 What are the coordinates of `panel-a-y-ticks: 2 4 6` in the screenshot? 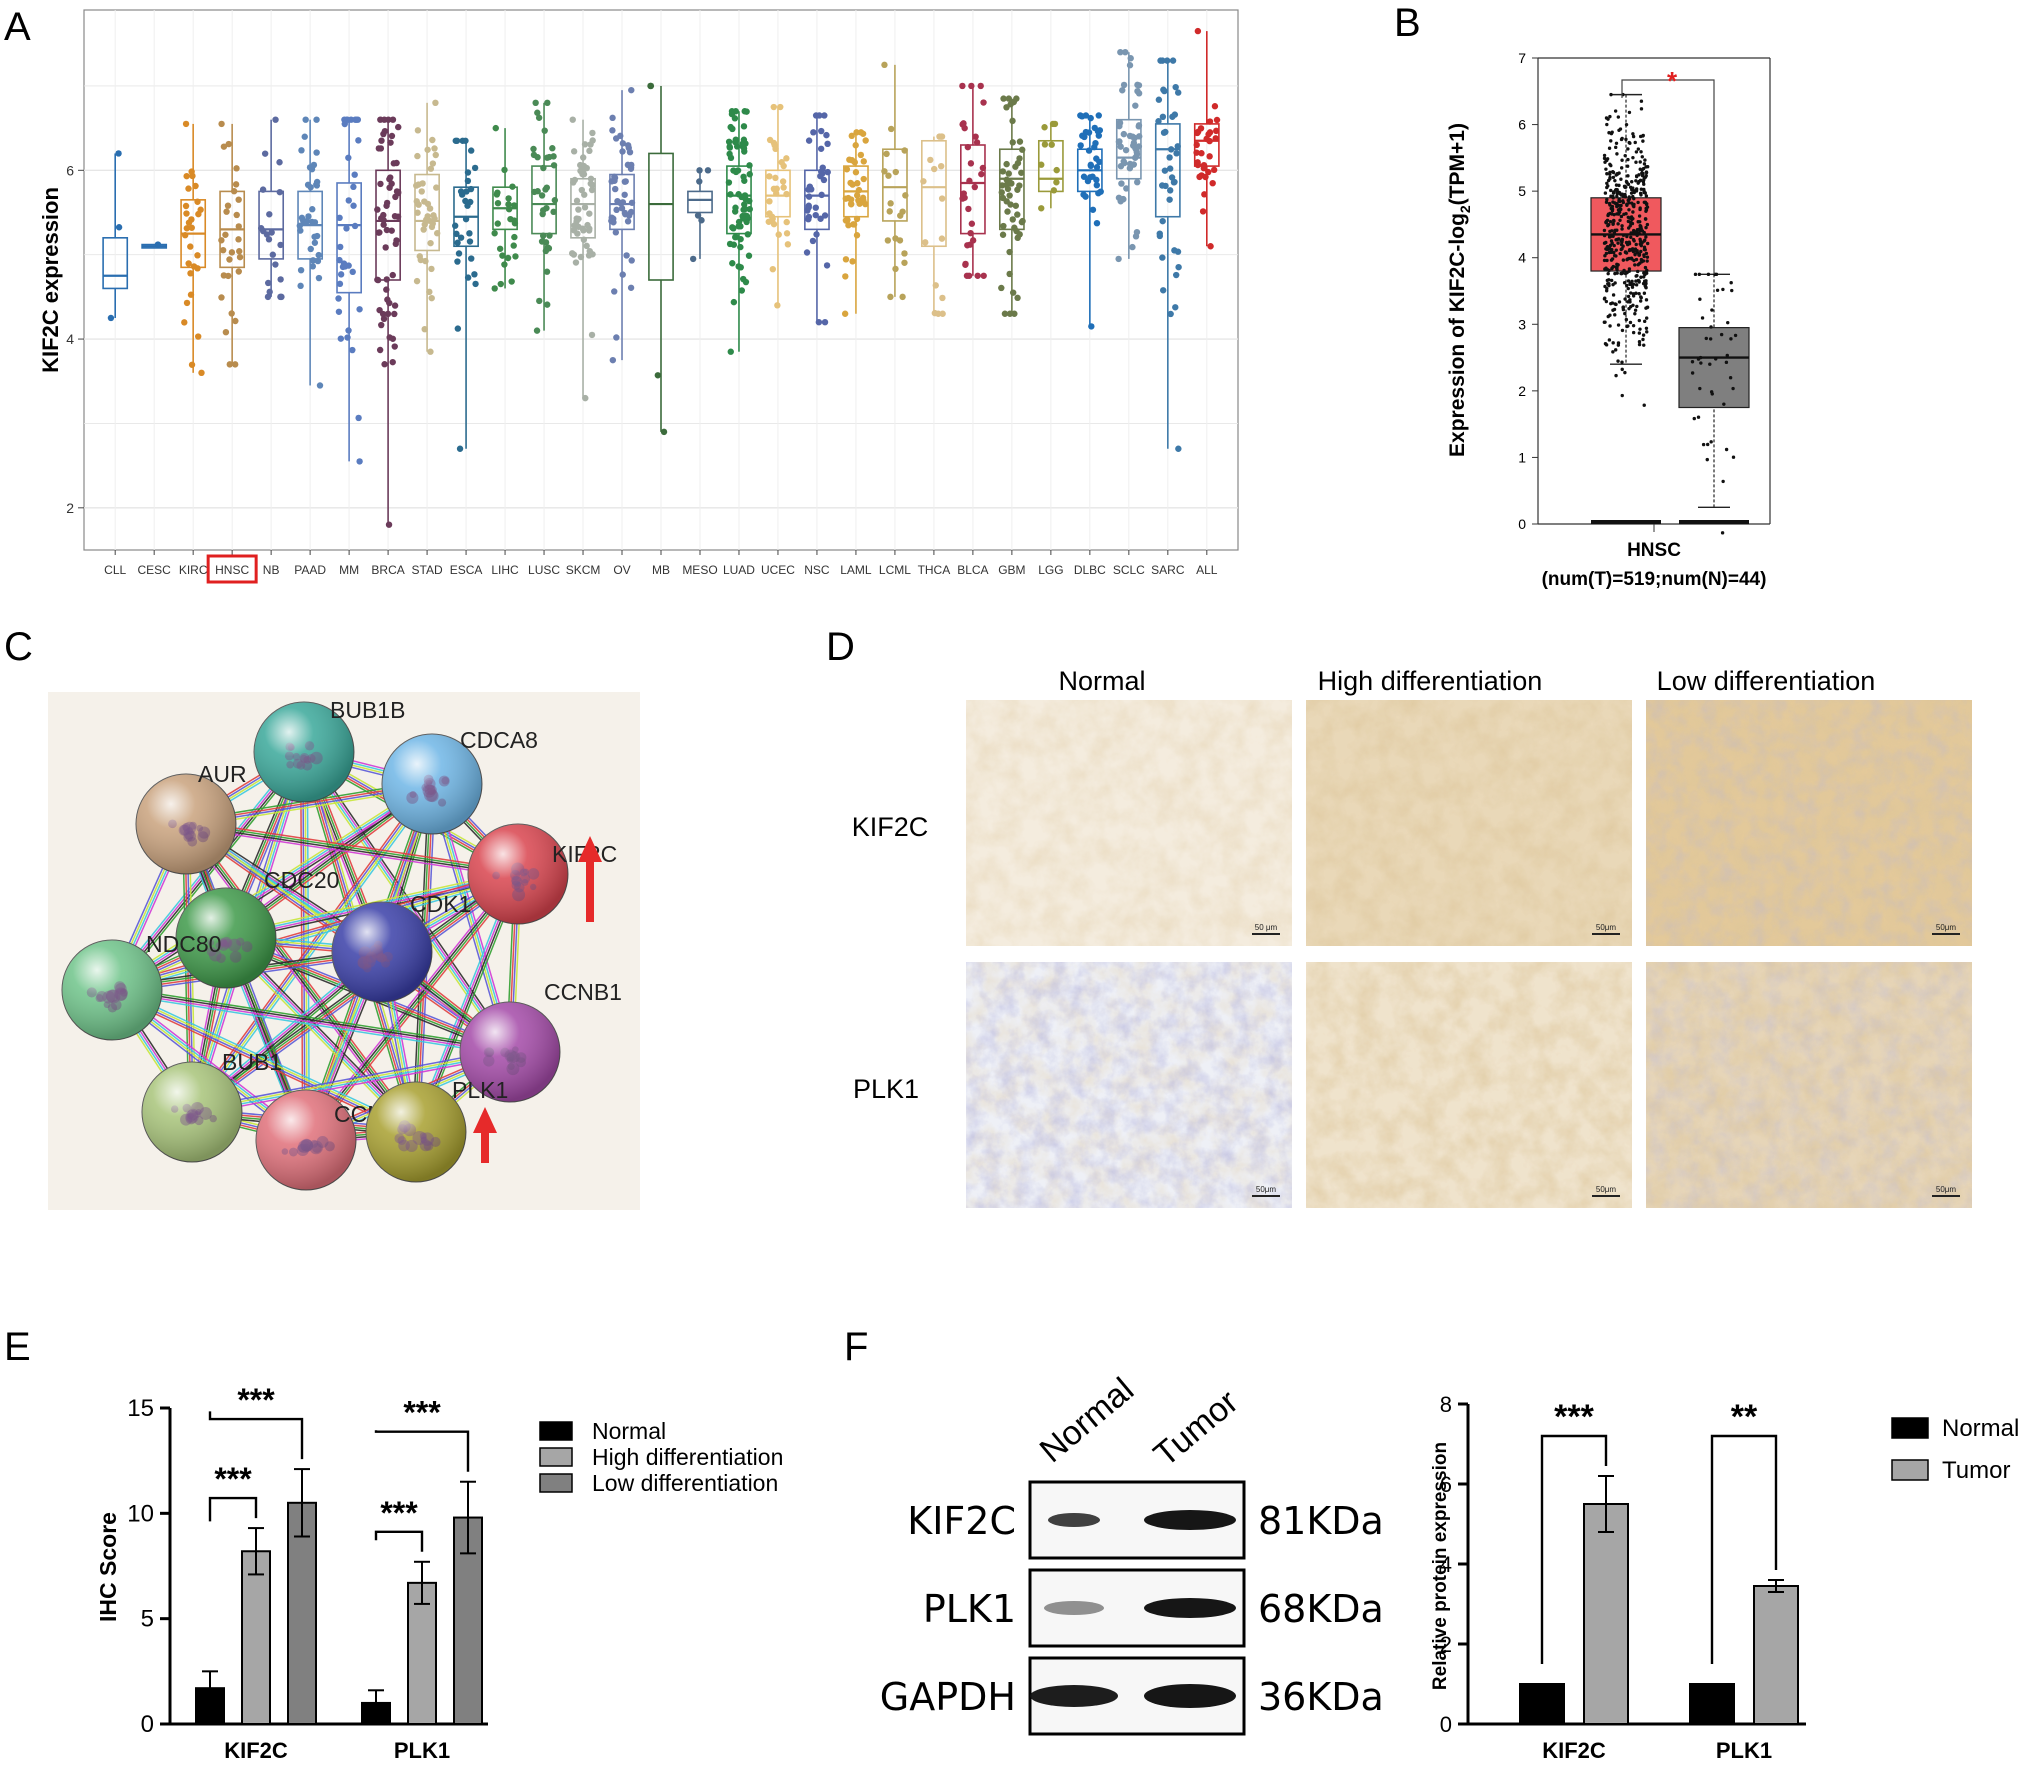 It's located at (75, 339).